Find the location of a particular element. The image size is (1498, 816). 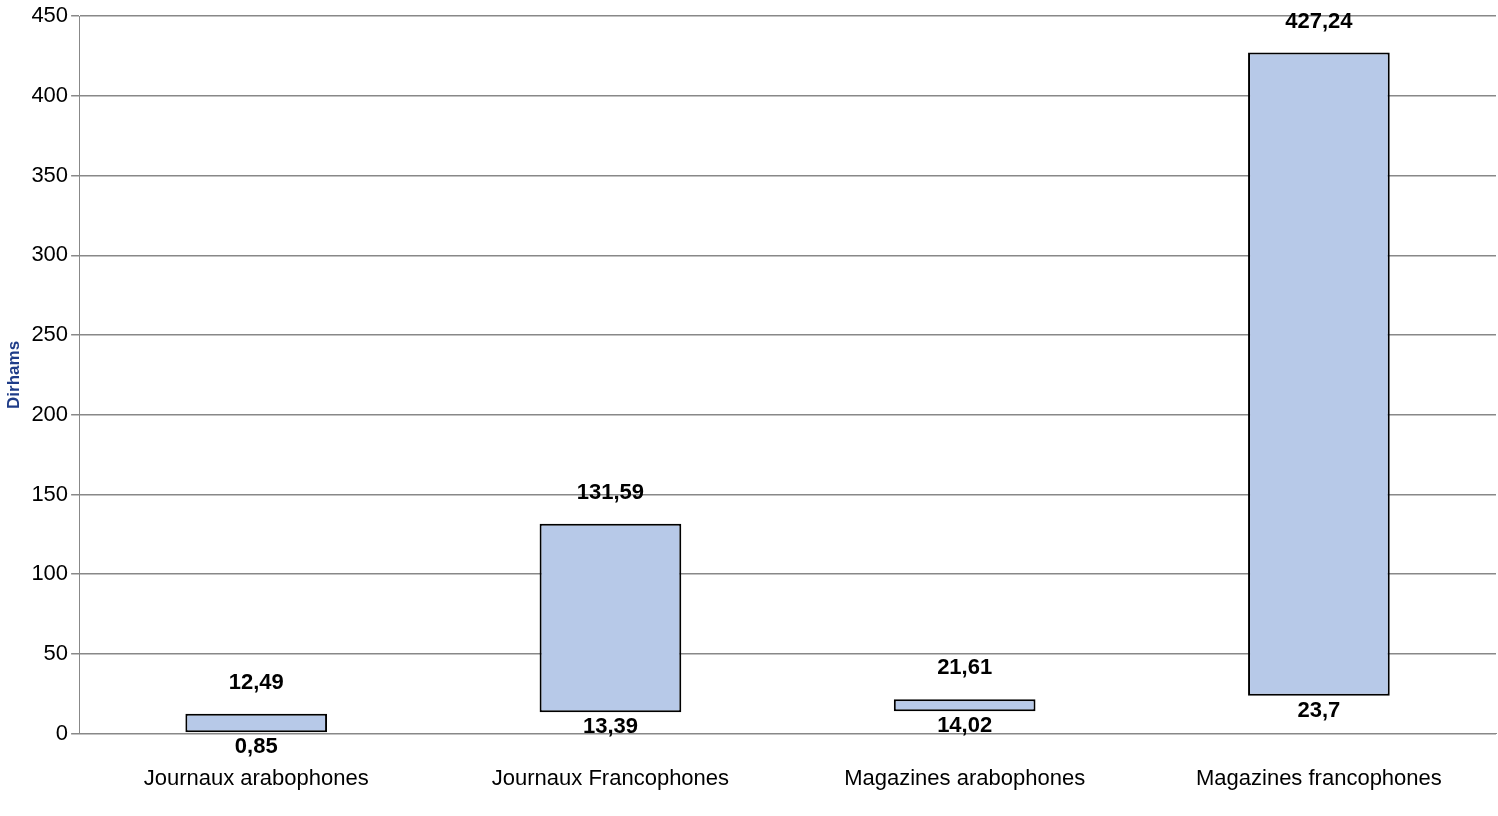

x-tick-label: Magazines arabophones is located at coordinates (965, 777).